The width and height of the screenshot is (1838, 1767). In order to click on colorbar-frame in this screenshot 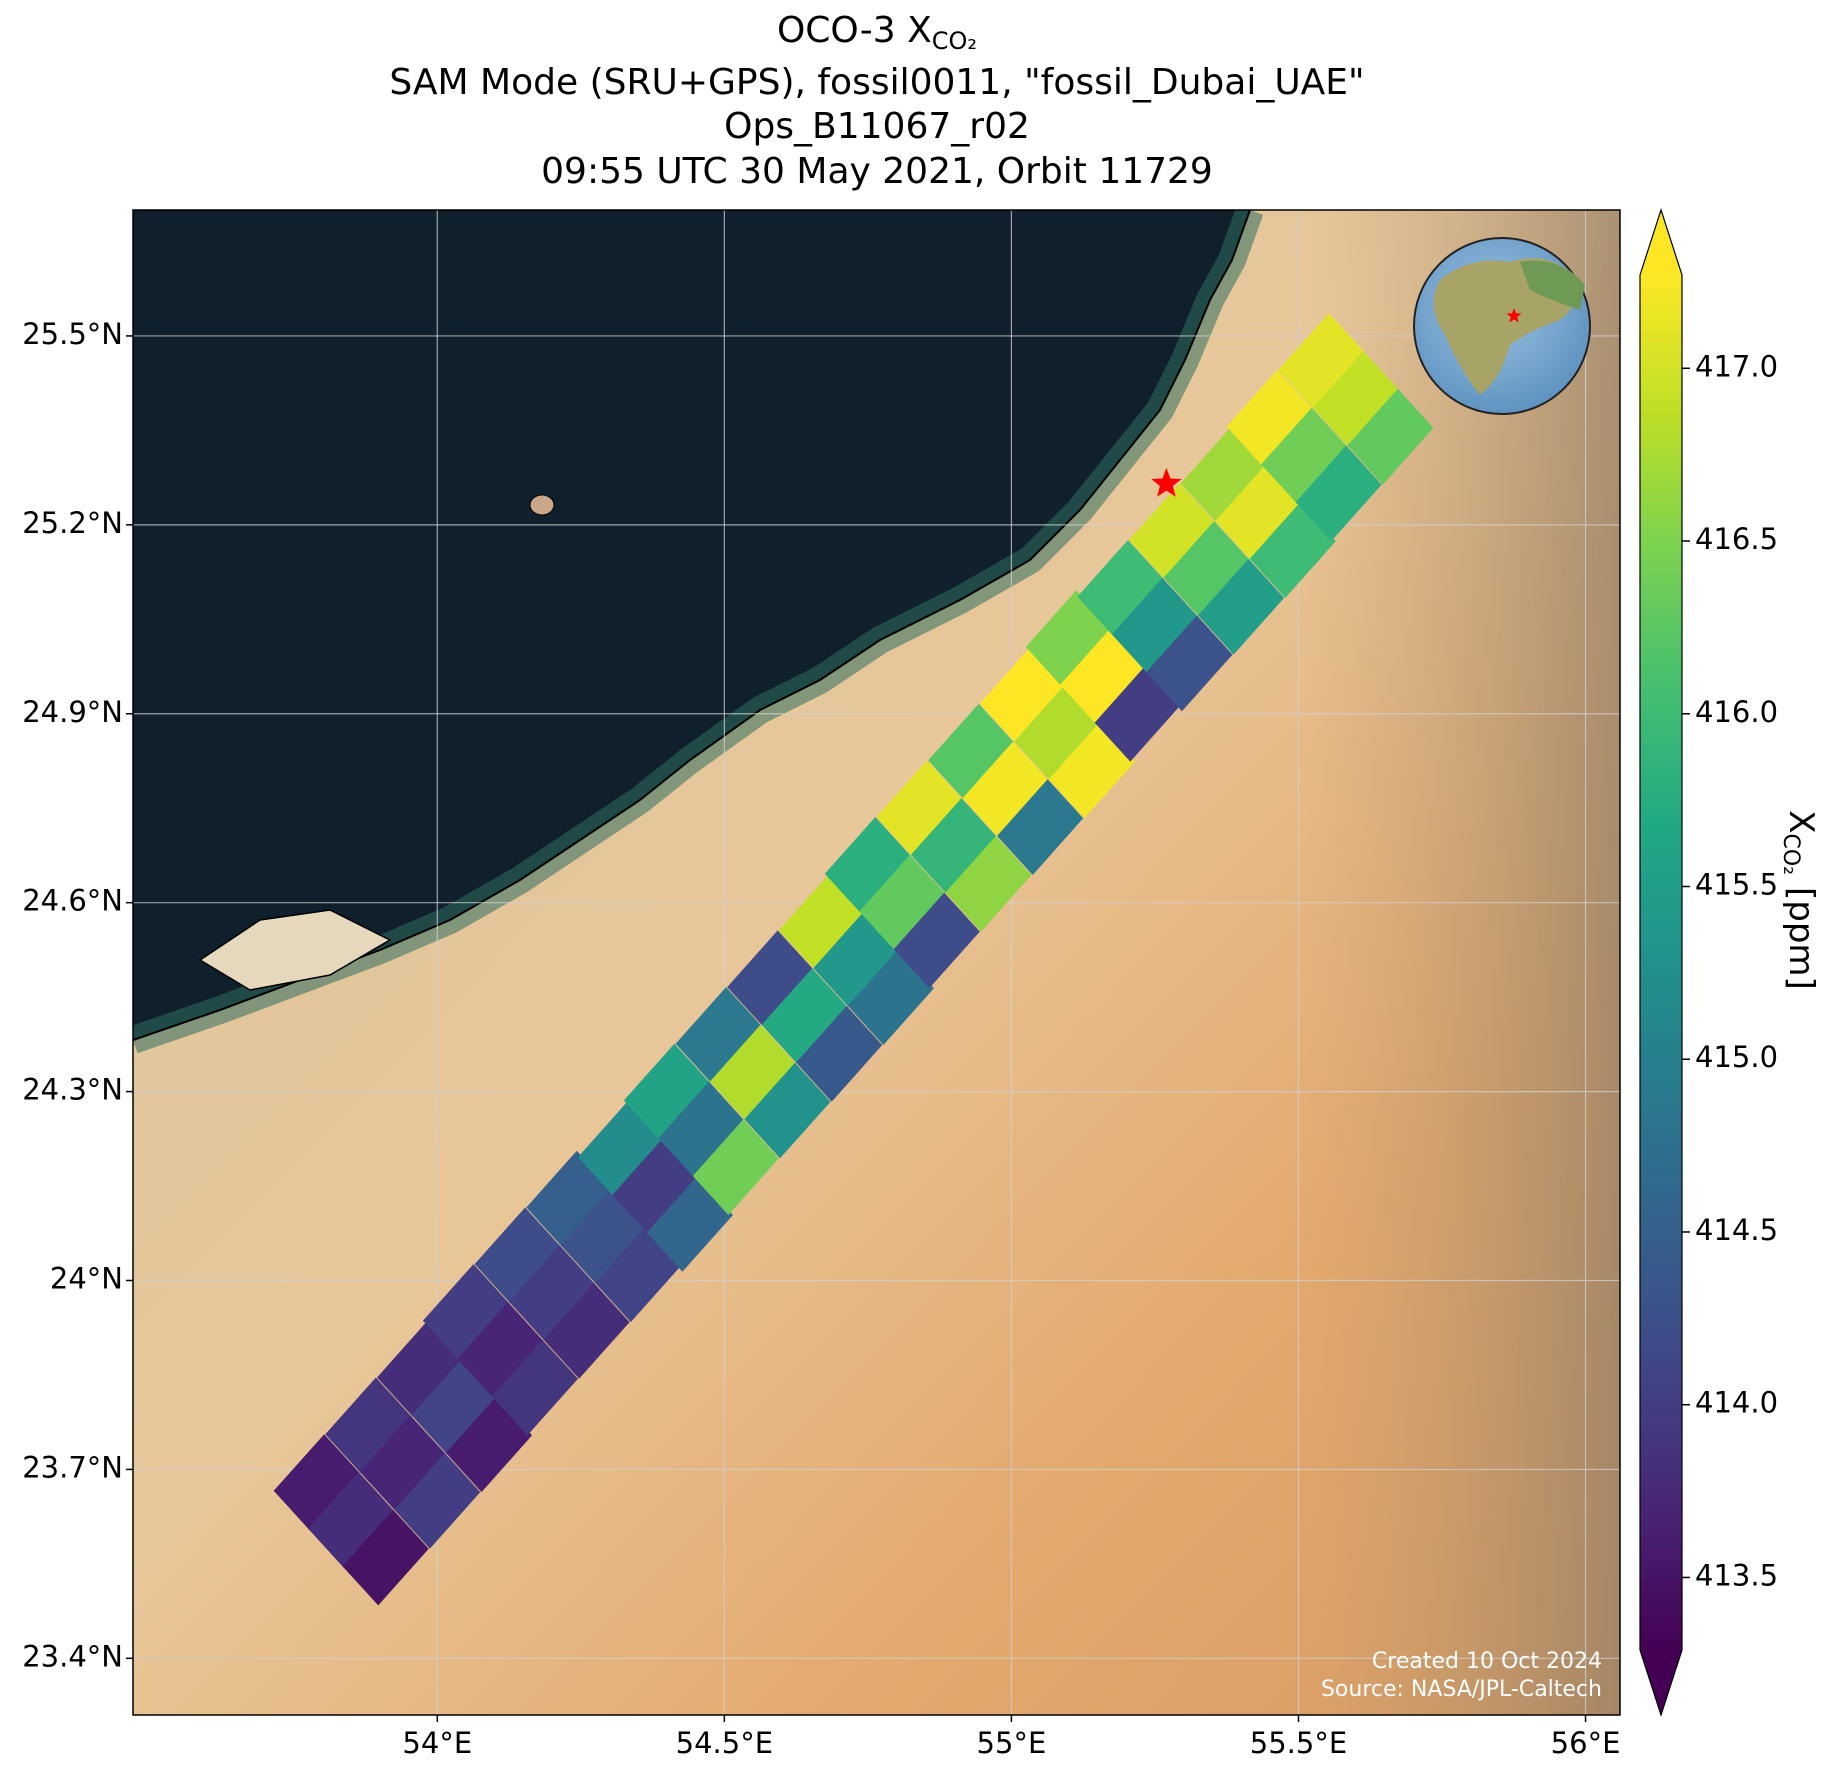, I will do `click(1661, 962)`.